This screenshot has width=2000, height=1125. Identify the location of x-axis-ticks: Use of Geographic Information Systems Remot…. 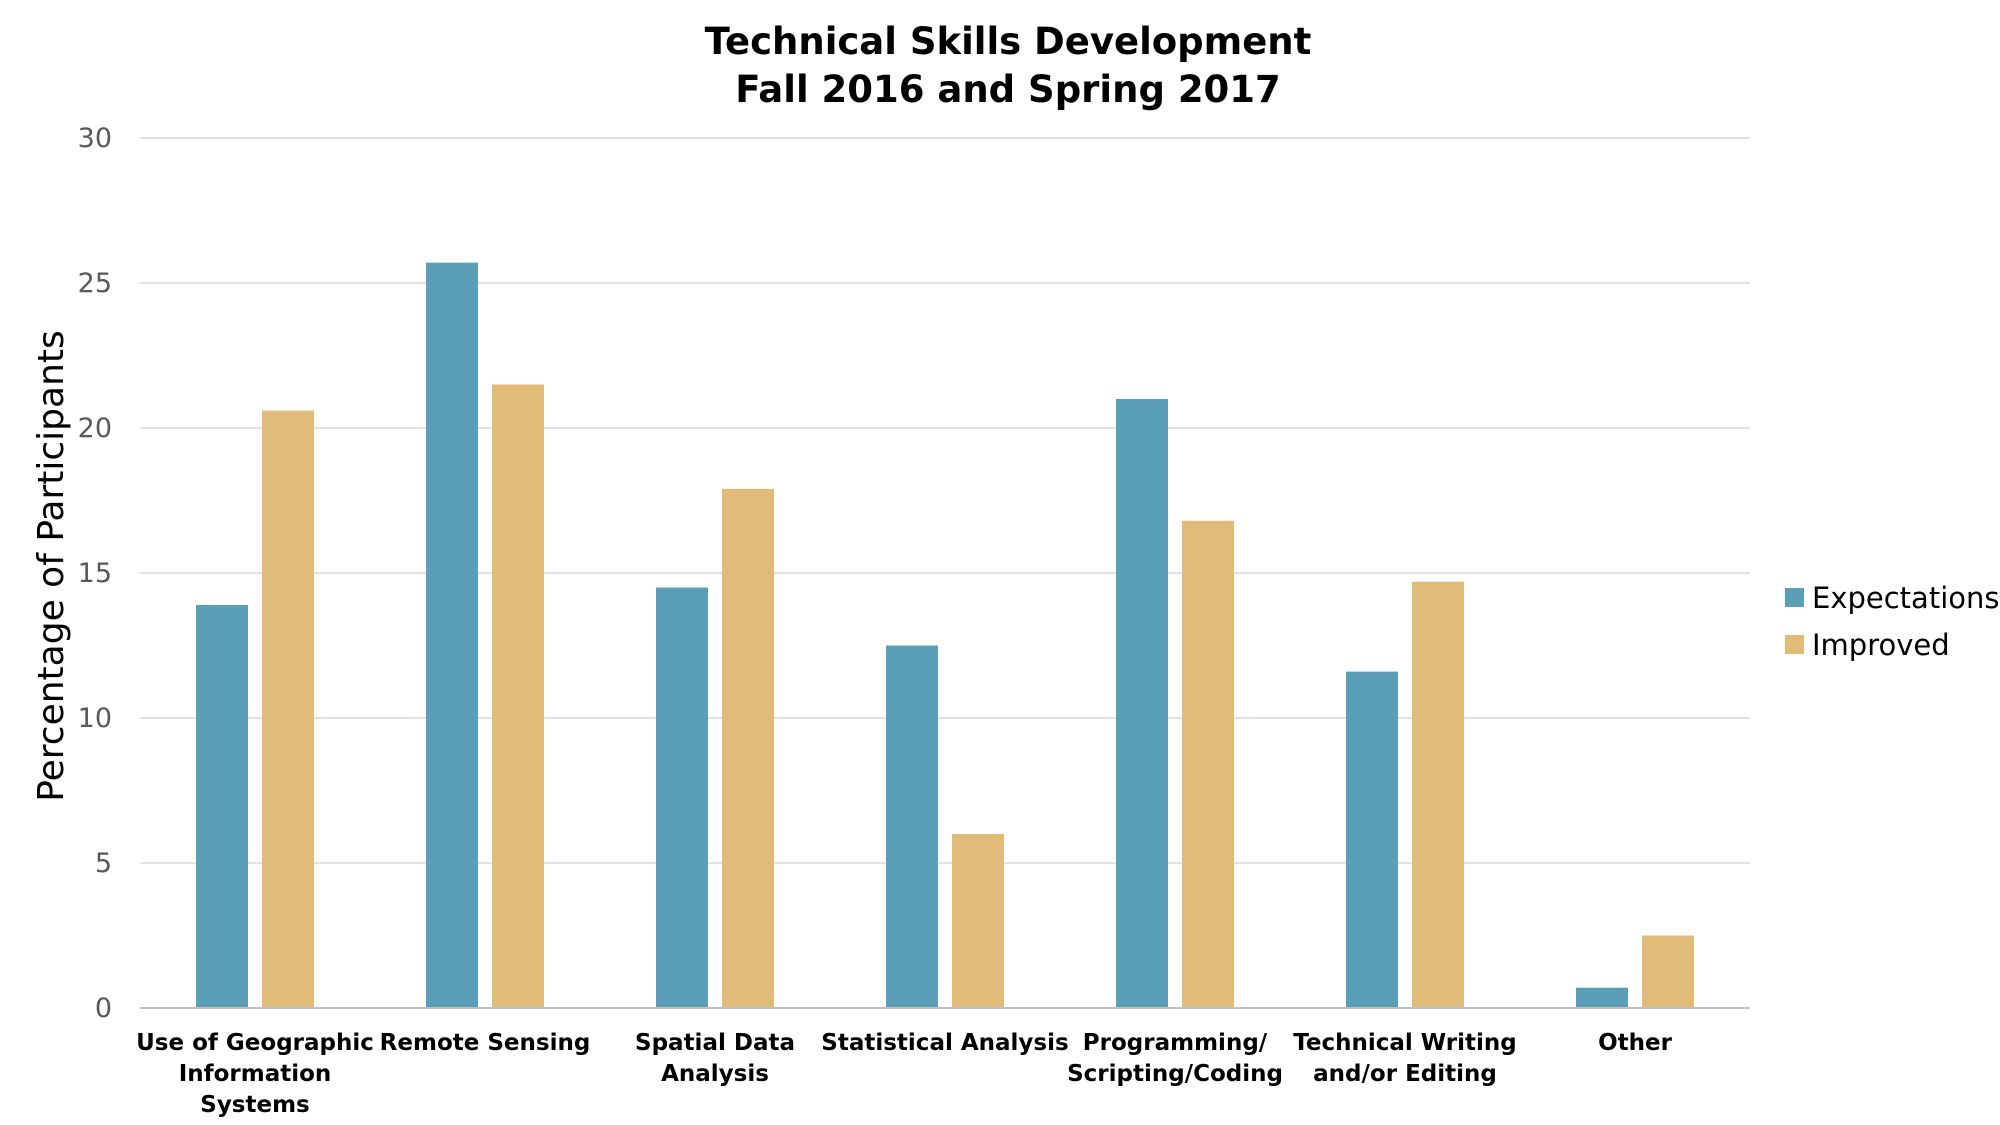
(904, 1074).